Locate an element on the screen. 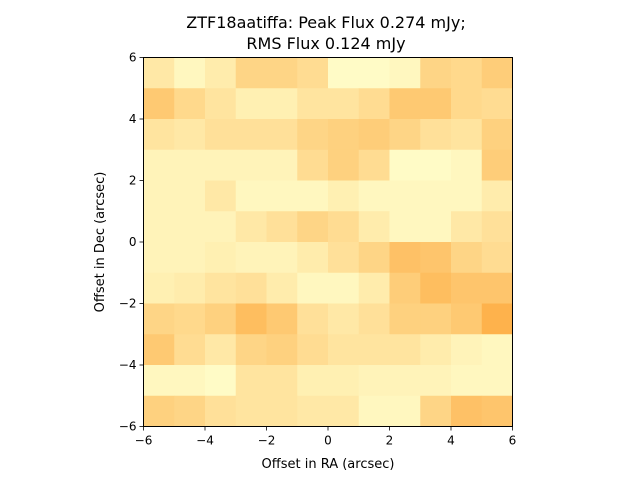 This screenshot has width=640, height=480. y-tick-label: 4 is located at coordinates (133, 119).